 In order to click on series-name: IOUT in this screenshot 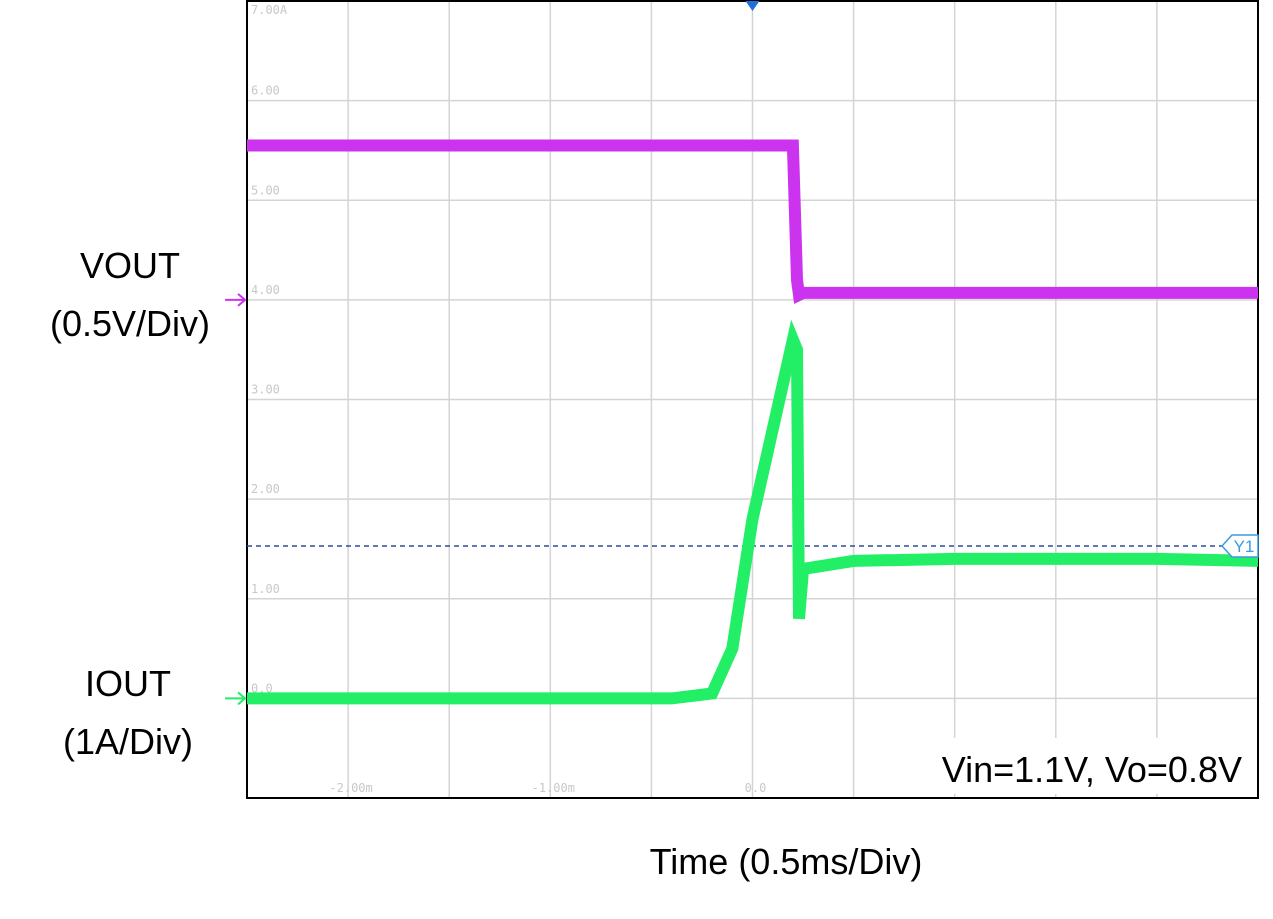, I will do `click(128, 683)`.